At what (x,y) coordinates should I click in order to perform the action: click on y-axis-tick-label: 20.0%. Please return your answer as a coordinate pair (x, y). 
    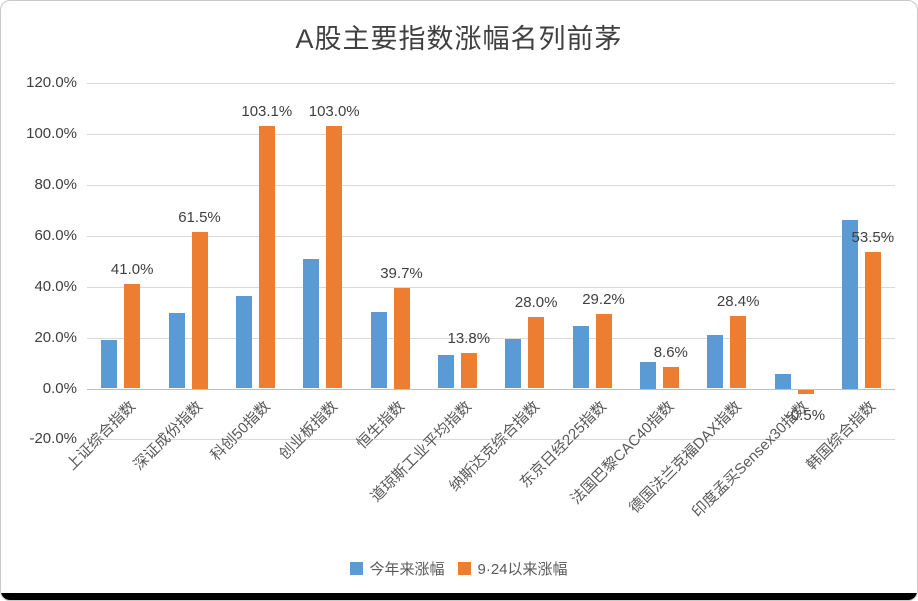
    Looking at the image, I should click on (55, 337).